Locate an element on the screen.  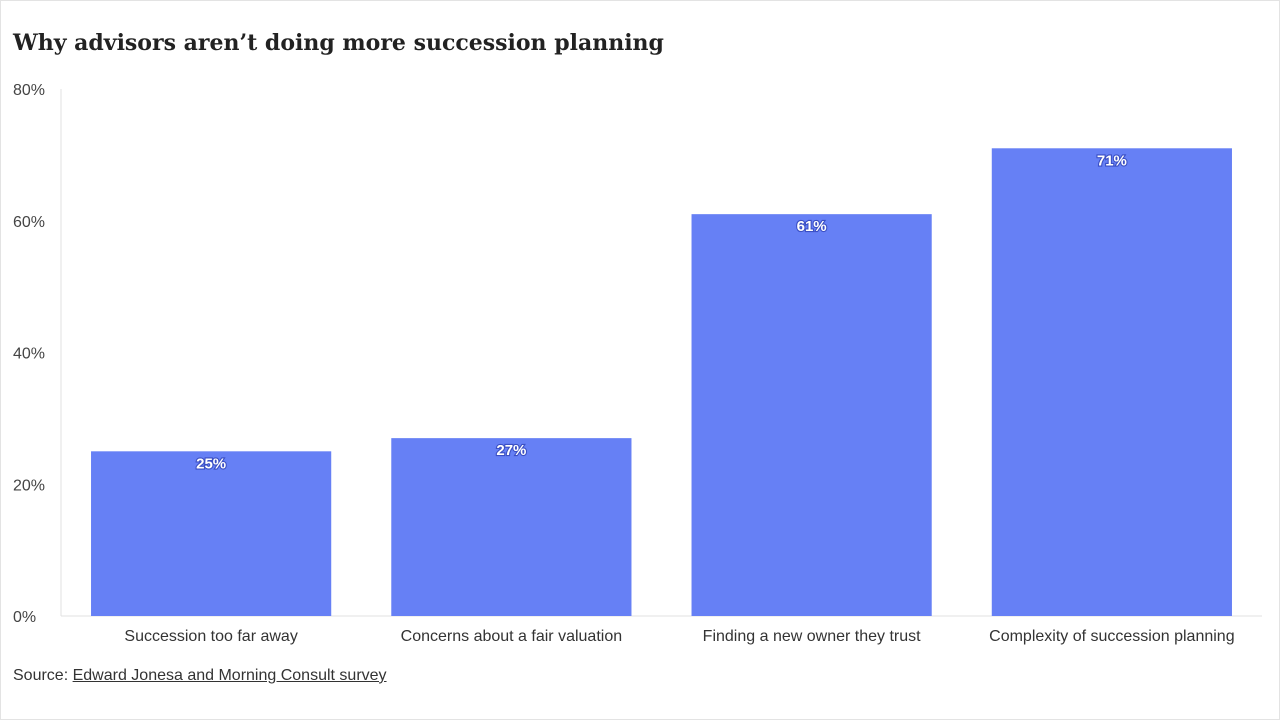
x-category-label: Succession too far away is located at coordinates (210, 636).